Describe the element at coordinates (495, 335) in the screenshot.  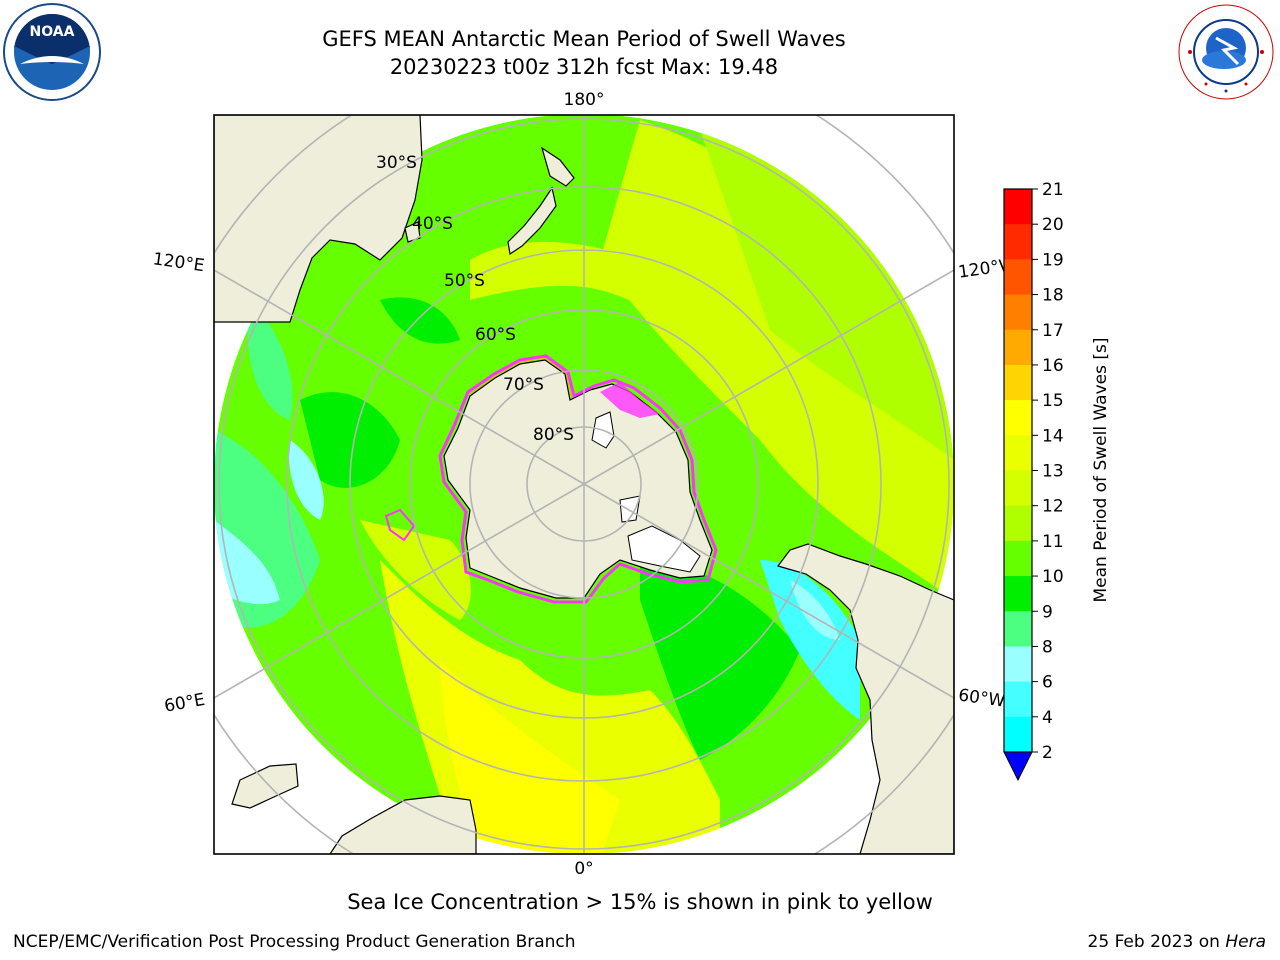
I see `lat-label-60s: 60°S` at that location.